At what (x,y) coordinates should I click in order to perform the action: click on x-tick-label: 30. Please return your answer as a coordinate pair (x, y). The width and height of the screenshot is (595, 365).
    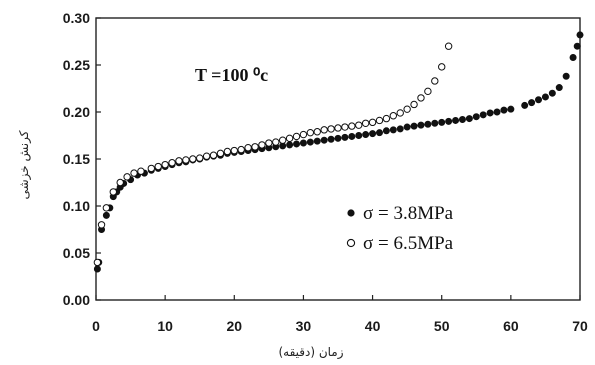
    Looking at the image, I should click on (304, 326).